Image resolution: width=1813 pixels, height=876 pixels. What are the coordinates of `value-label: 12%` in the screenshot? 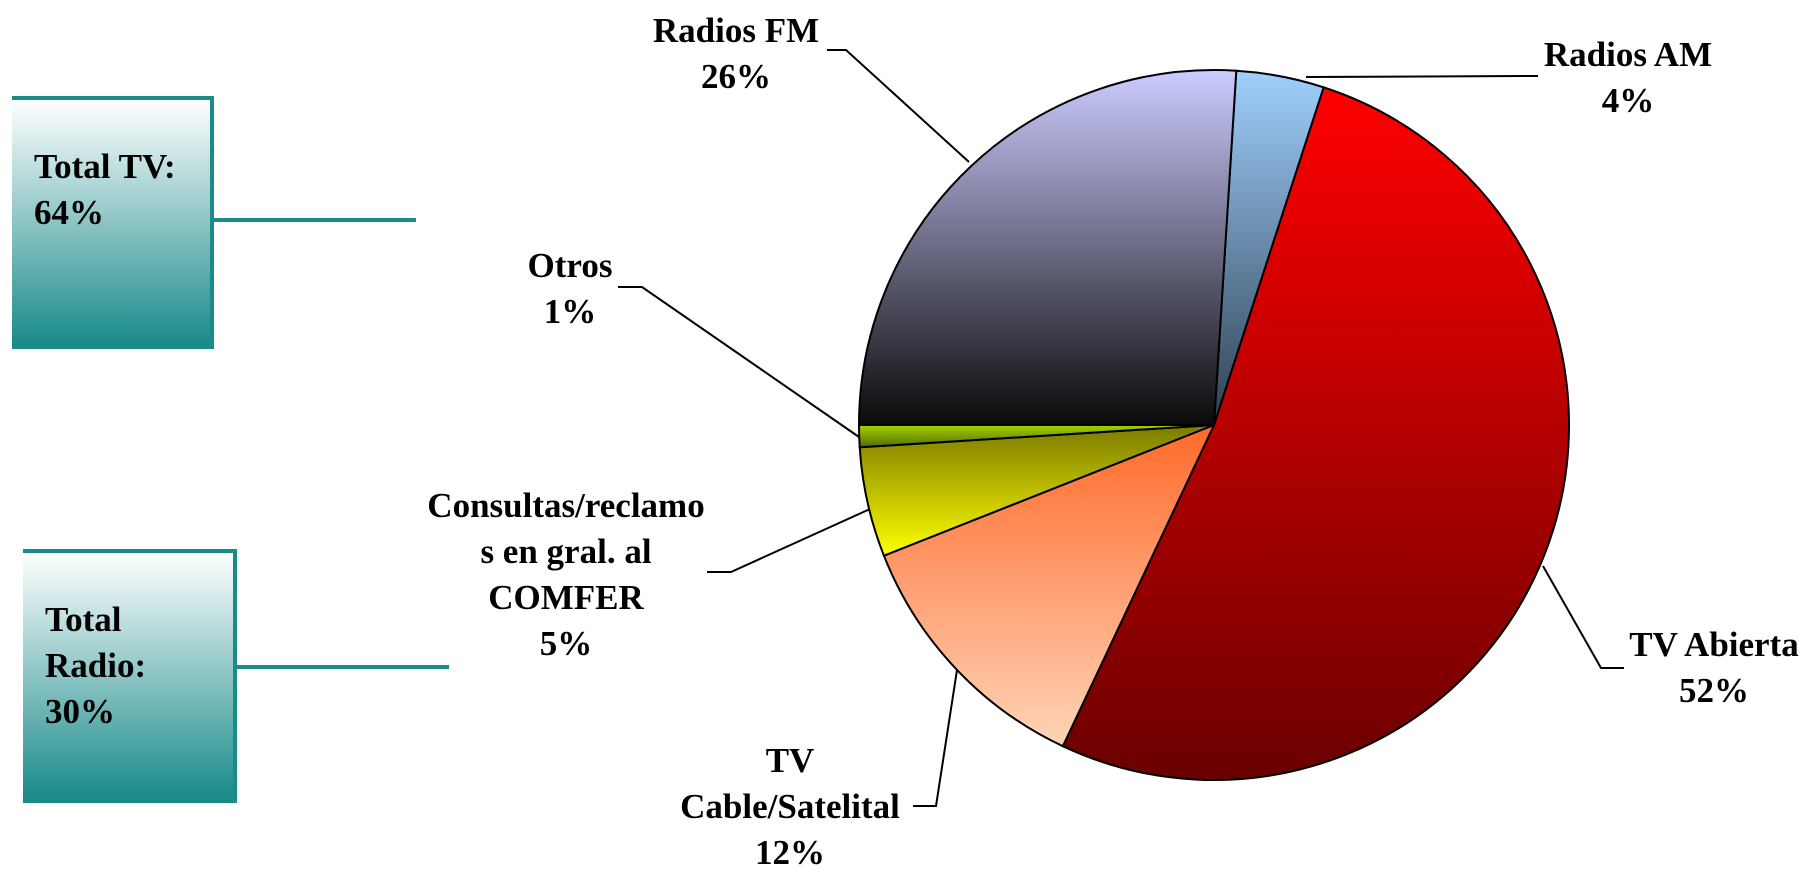 It's located at (790, 852).